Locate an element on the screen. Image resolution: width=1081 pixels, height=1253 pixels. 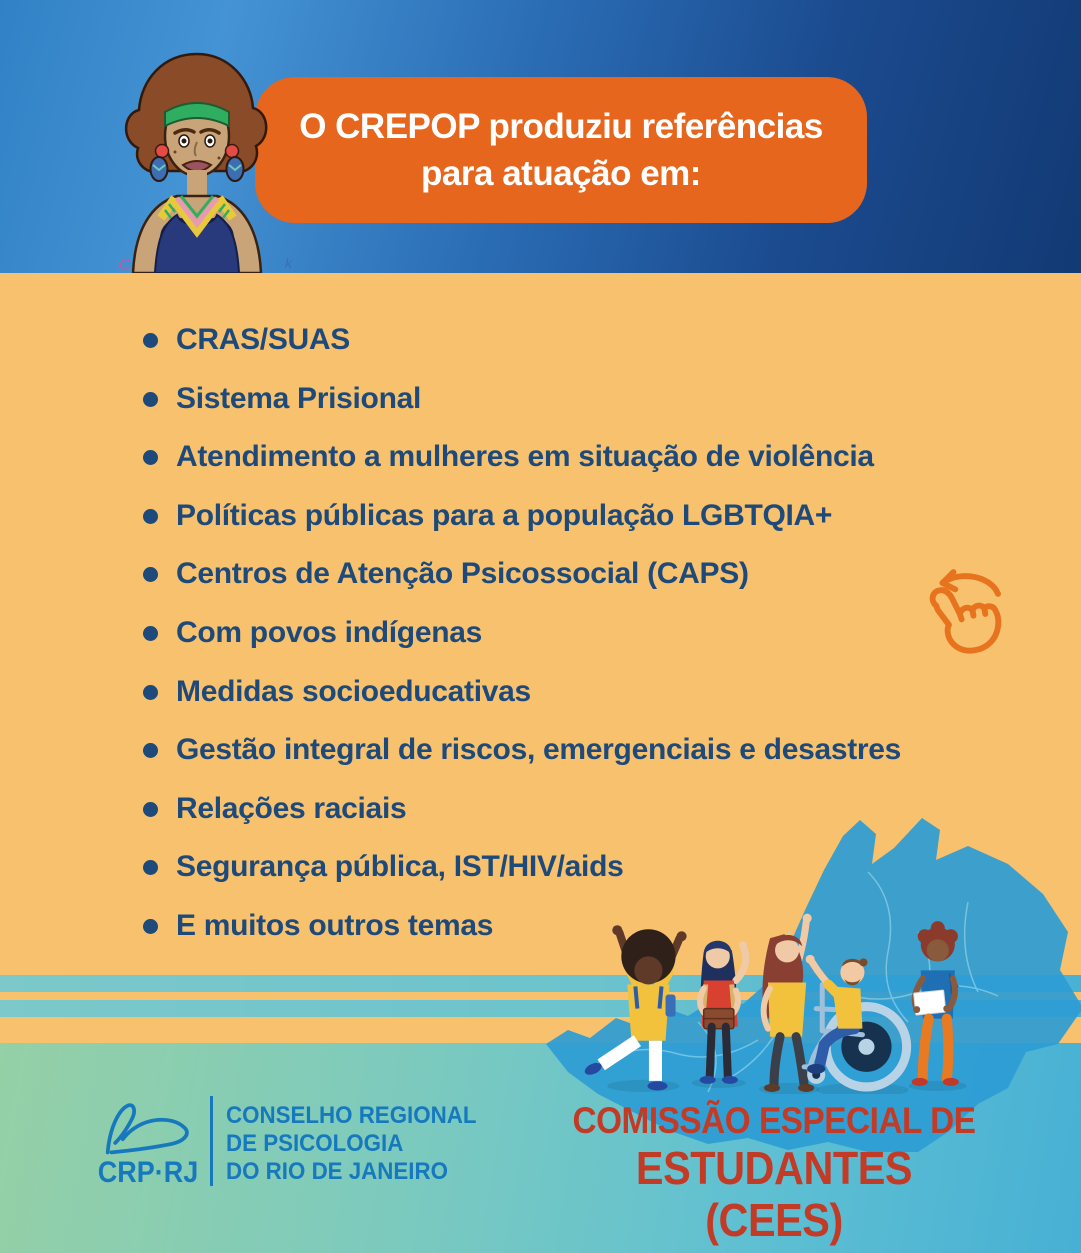
org-line-2: DE PSICOLOGIA is located at coordinates (315, 1143).